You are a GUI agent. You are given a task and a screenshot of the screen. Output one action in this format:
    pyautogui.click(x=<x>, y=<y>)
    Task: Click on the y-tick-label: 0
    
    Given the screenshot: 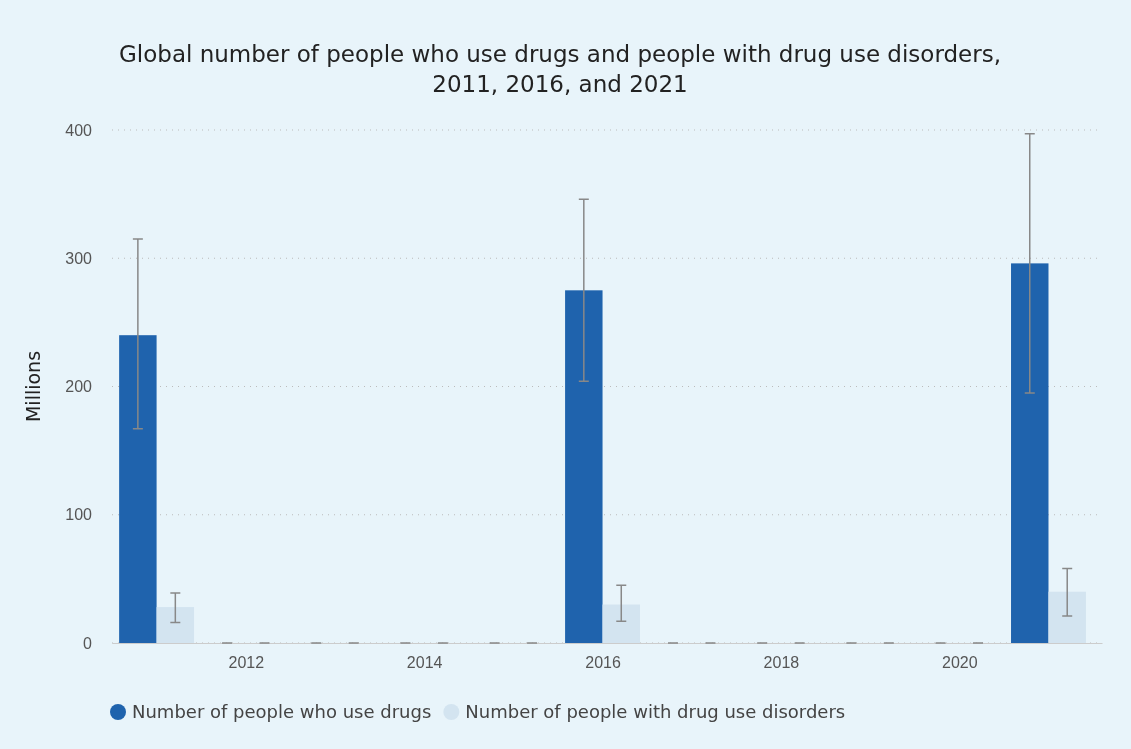 What is the action you would take?
    pyautogui.click(x=88, y=643)
    